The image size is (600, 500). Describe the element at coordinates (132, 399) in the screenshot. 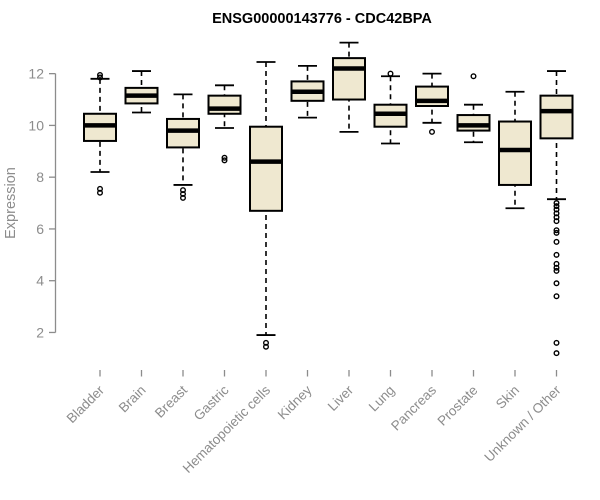

I see `x-tick-label-brain: Brain` at that location.